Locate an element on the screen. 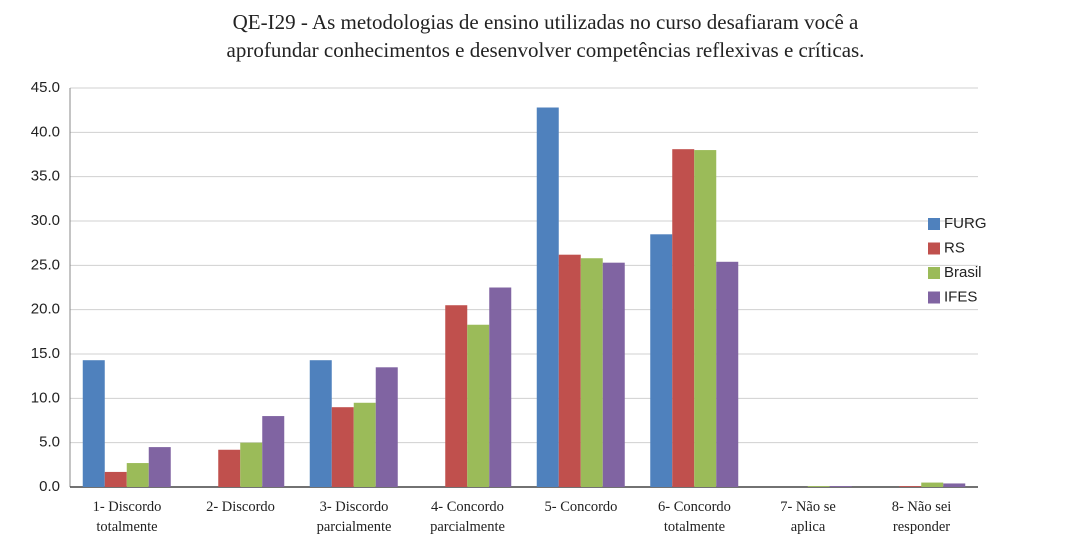 The width and height of the screenshot is (1091, 549). y-tick-label: 0.0 is located at coordinates (49, 486).